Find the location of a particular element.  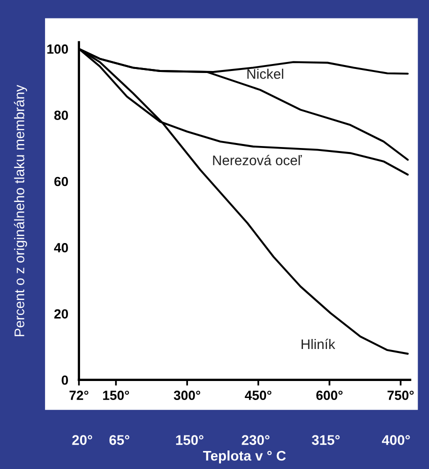

y-tick-label: 80 is located at coordinates (61, 115).